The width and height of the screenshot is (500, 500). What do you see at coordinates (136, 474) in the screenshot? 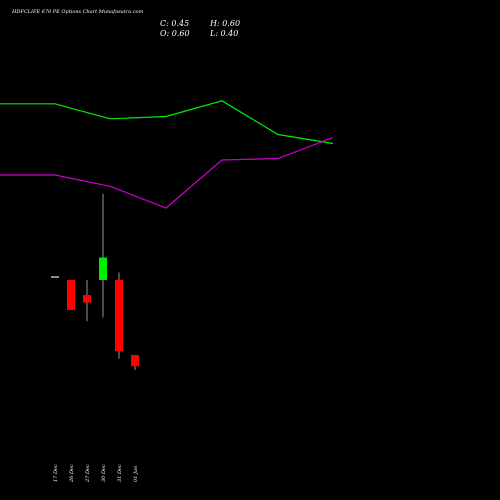
I see `x-tick-label: 01 Jan` at bounding box center [136, 474].